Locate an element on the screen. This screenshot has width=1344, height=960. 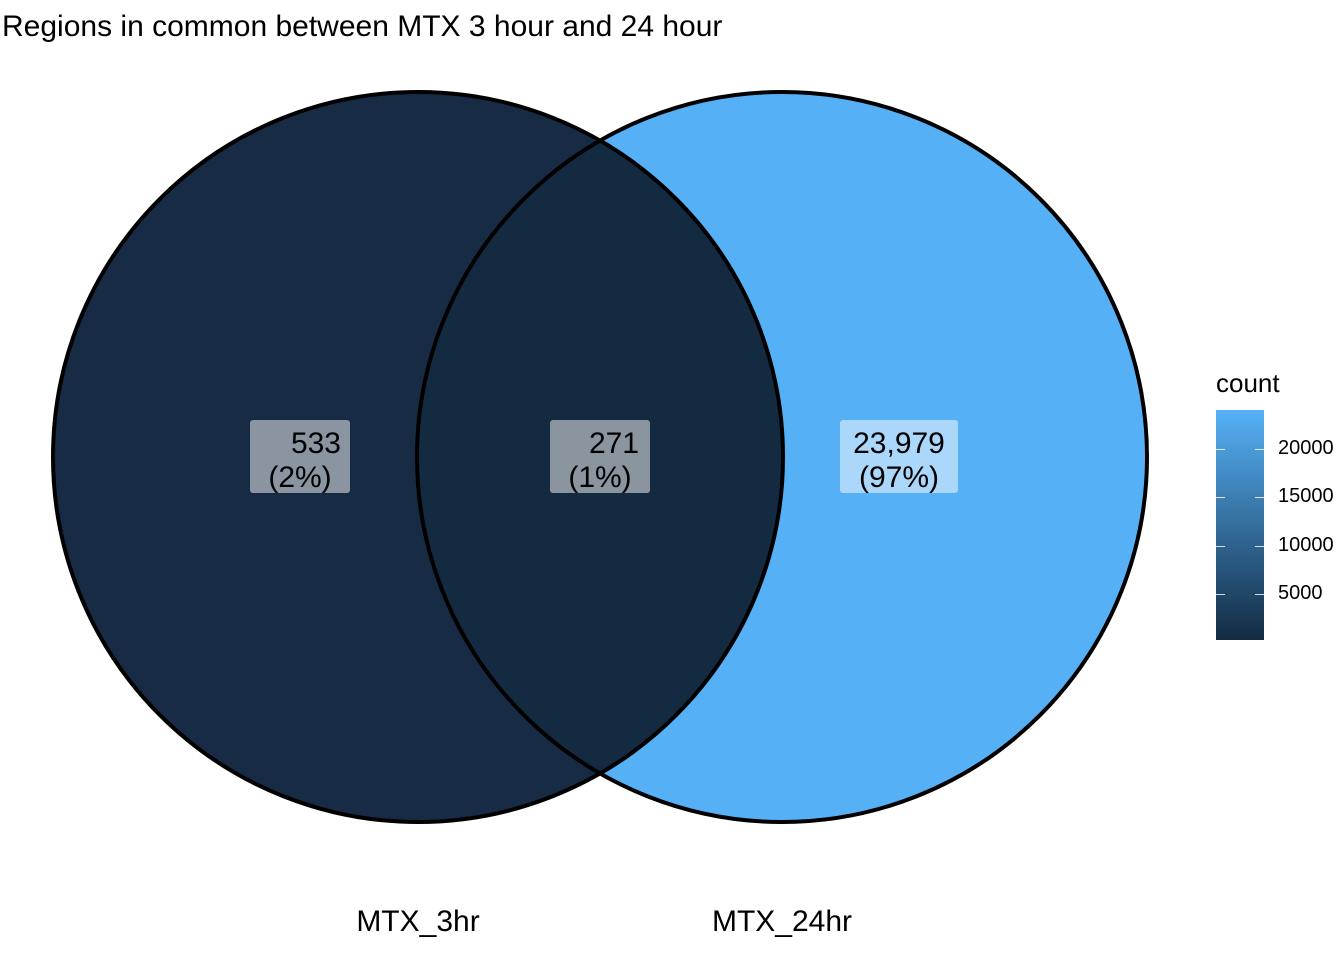
legend-title: count is located at coordinates (1248, 383).